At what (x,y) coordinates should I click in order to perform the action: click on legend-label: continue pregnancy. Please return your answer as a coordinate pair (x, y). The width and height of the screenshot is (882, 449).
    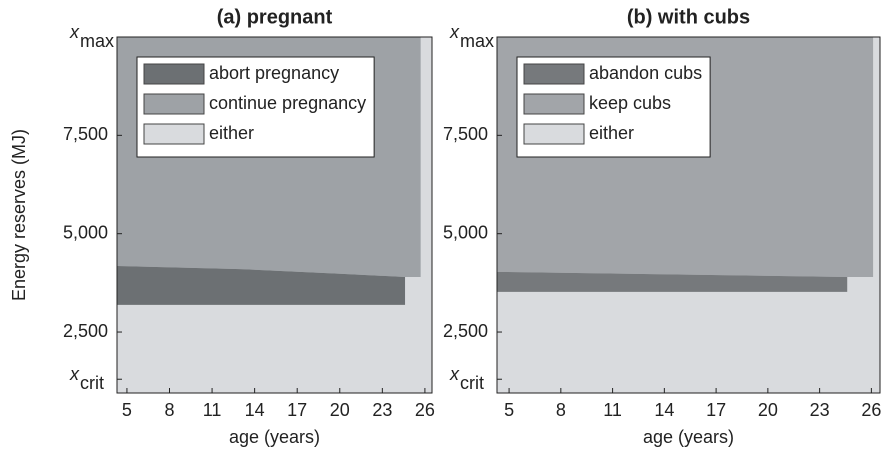
    Looking at the image, I should click on (287, 103).